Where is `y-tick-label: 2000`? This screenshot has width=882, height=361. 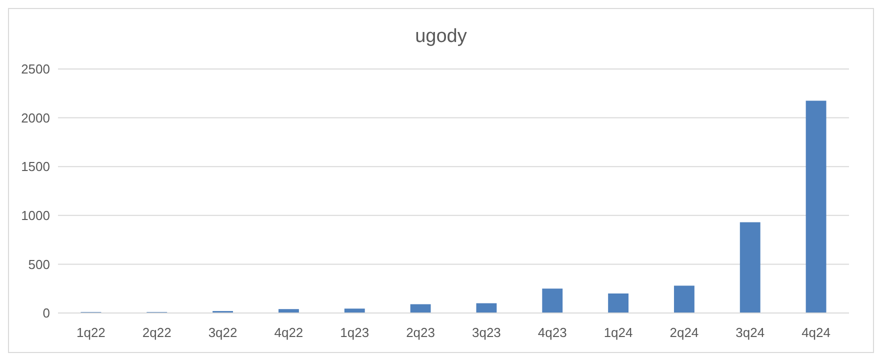
y-tick-label: 2000 is located at coordinates (35, 118).